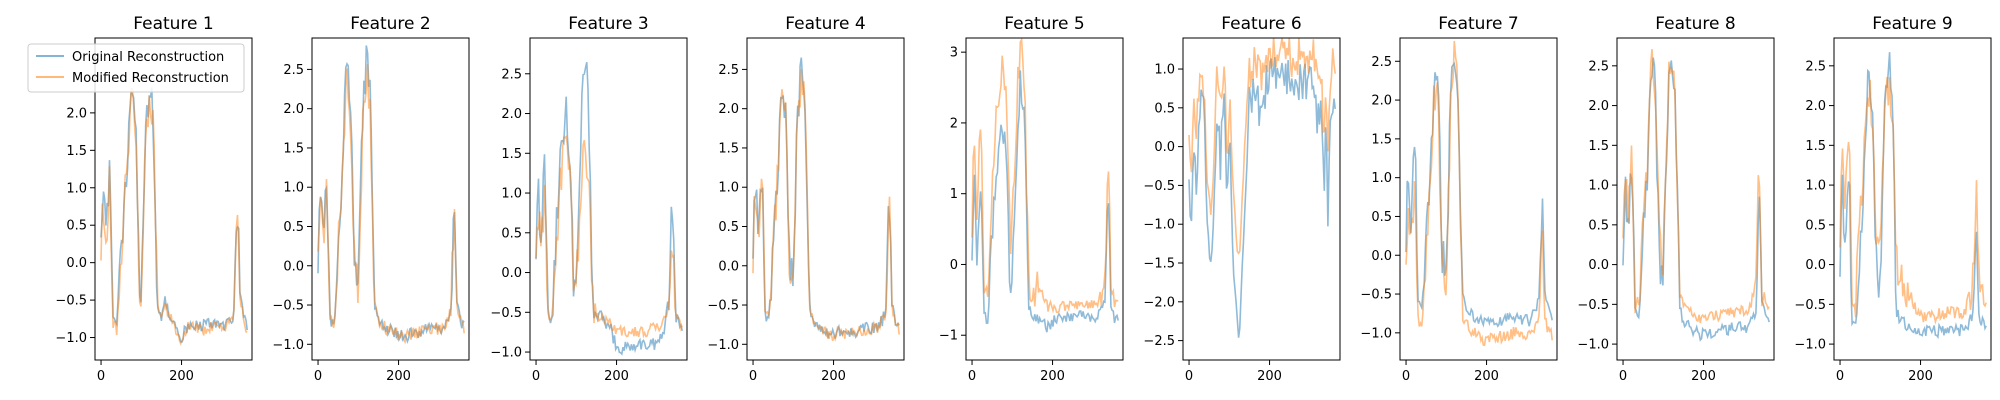 The height and width of the screenshot is (400, 2000). I want to click on y-tick-label: 2, so click(954, 123).